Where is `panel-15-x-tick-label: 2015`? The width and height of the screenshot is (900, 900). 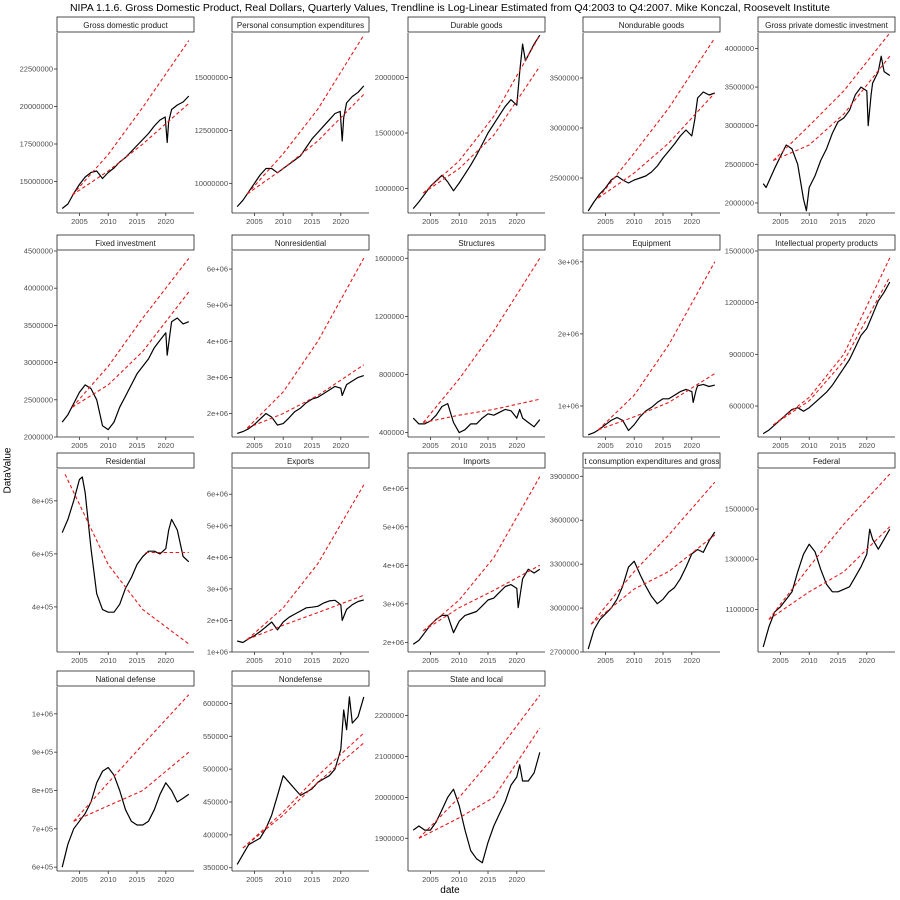 panel-15-x-tick-label: 2015 is located at coordinates (838, 660).